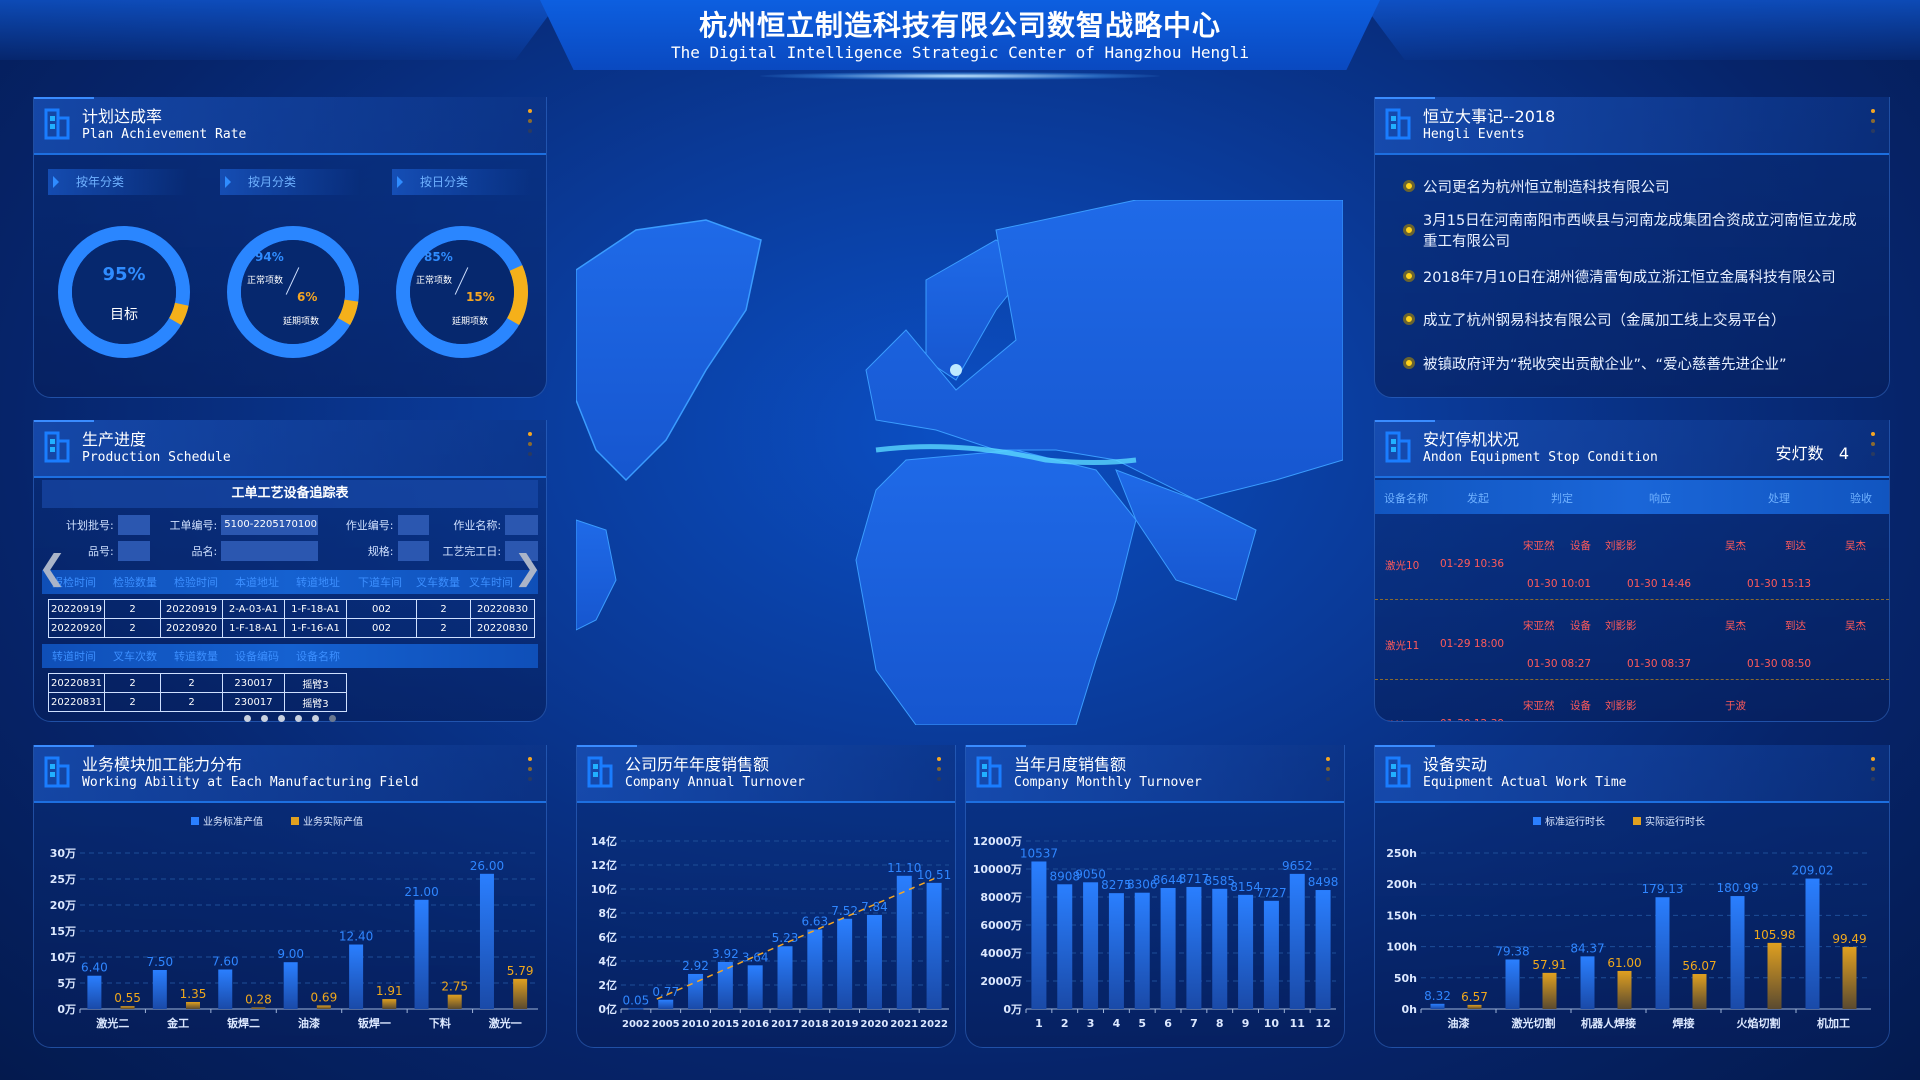  What do you see at coordinates (462, 182) in the screenshot?
I see `tab-by-day: 按日分类` at bounding box center [462, 182].